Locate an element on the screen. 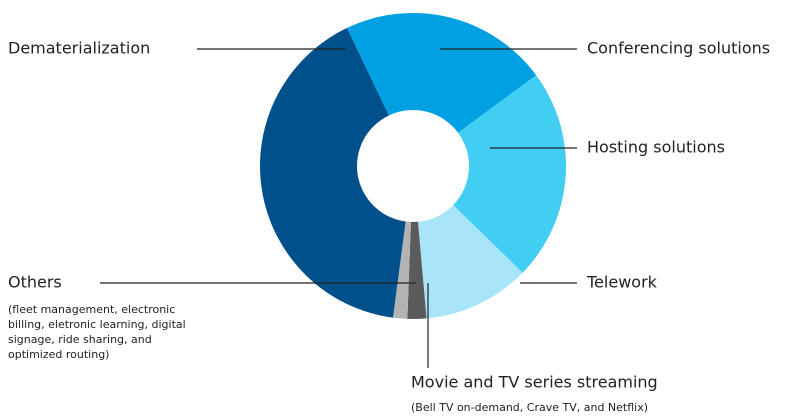 The width and height of the screenshot is (807, 420). slice-label: Telework is located at coordinates (622, 282).